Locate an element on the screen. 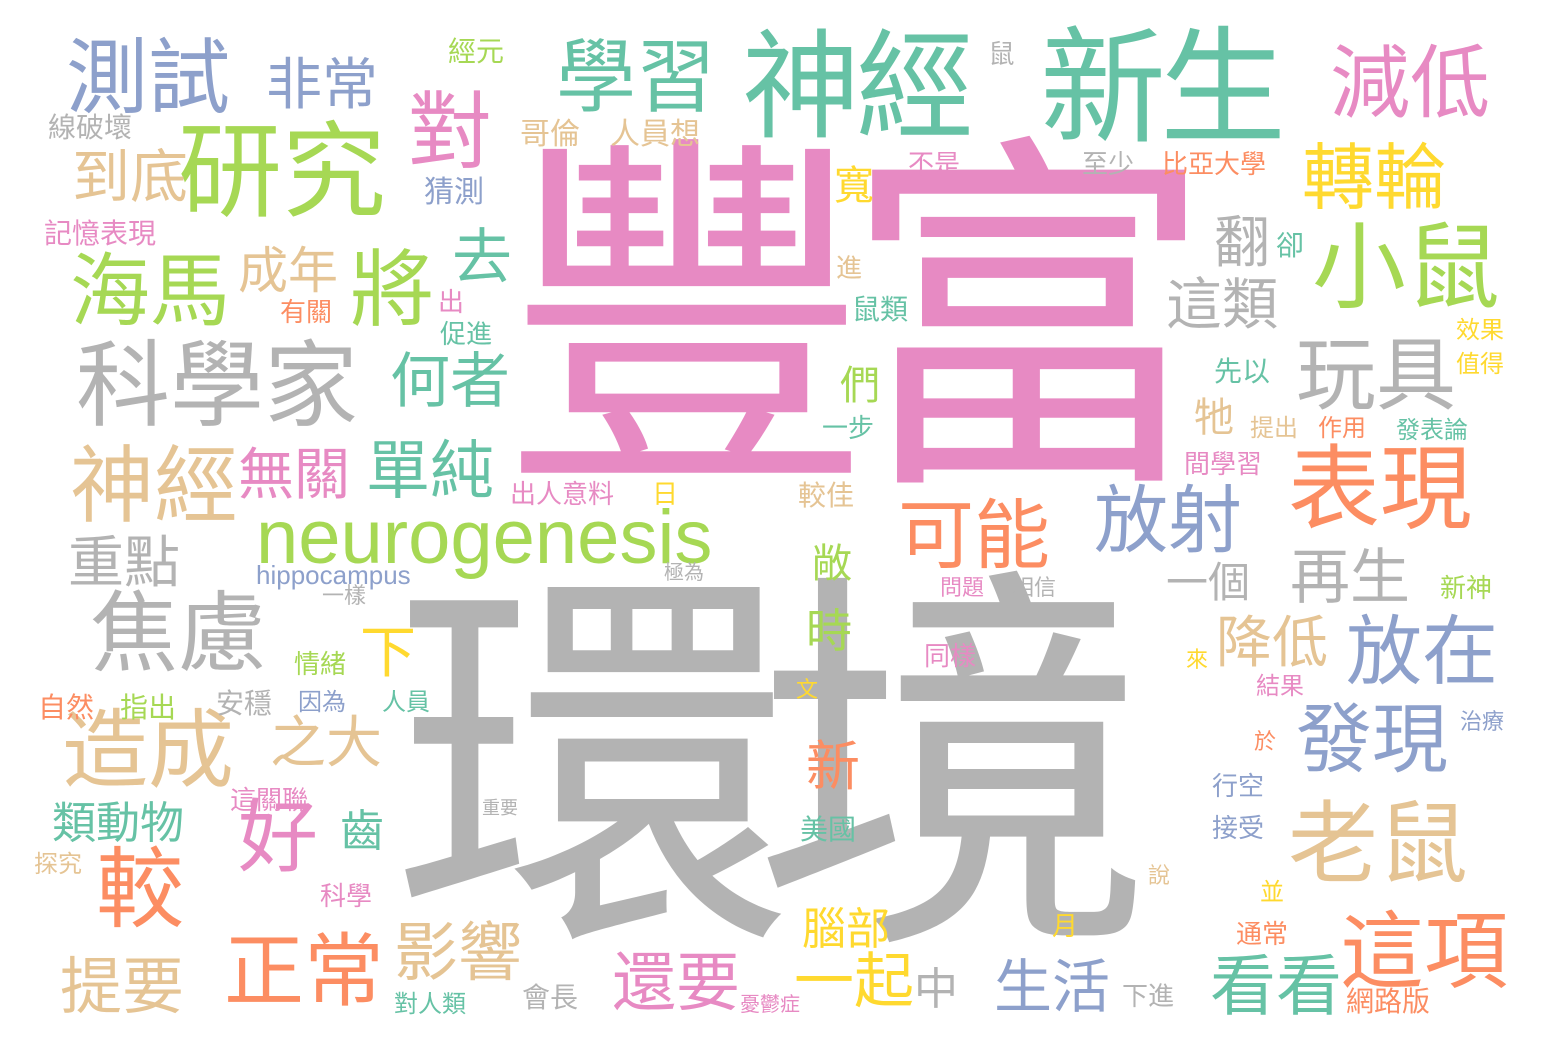  word: 老鼠 is located at coordinates (1378, 844).